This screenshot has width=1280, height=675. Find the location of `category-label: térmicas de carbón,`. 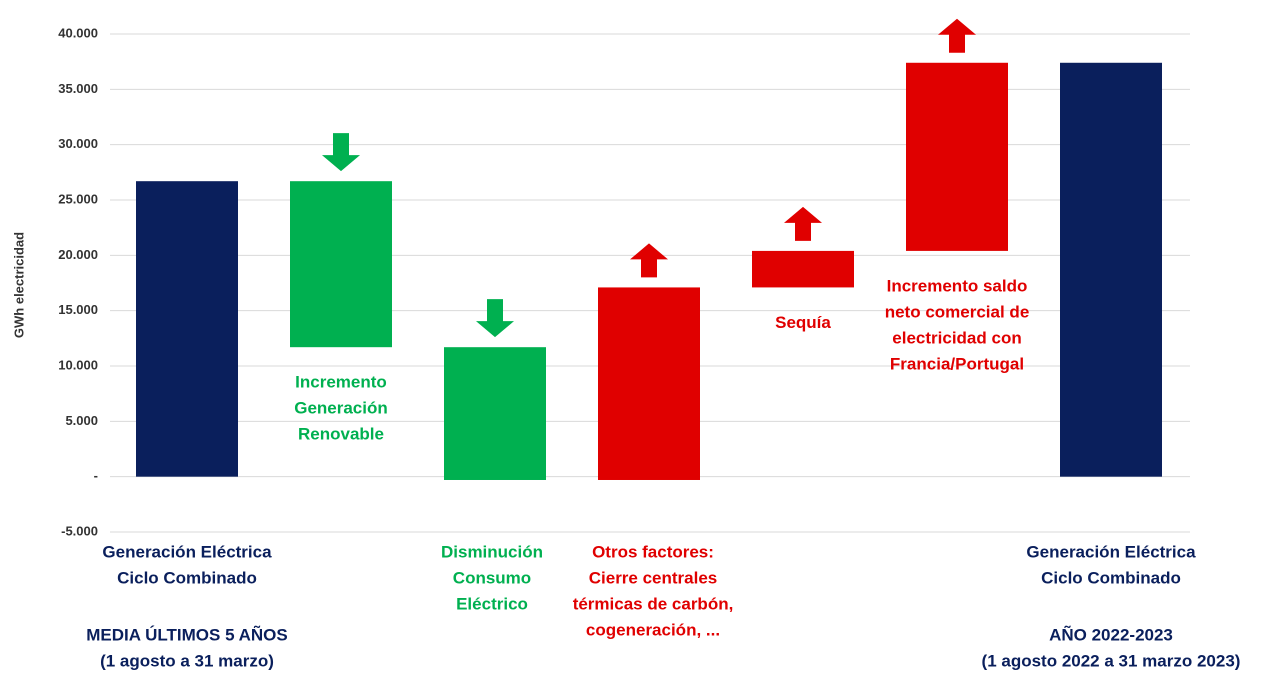

category-label: térmicas de carbón, is located at coordinates (653, 603).